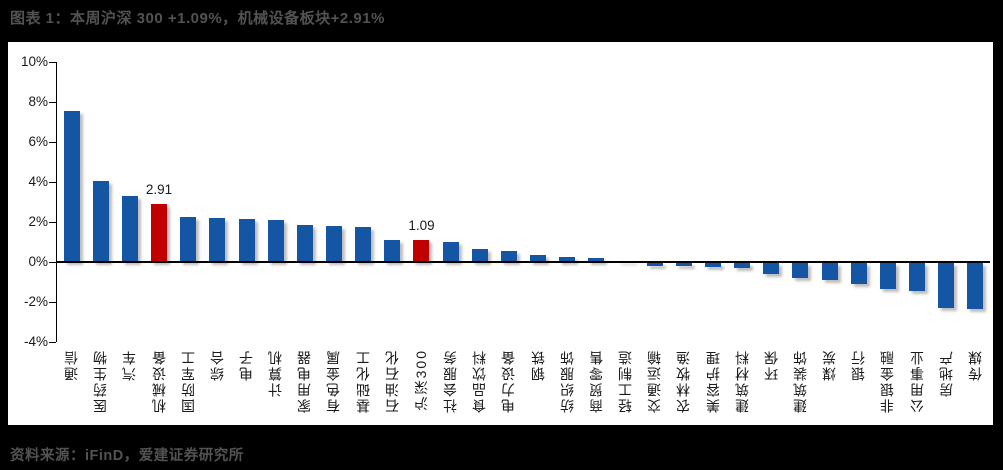  What do you see at coordinates (654, 381) in the screenshot?
I see `x-axis-label: 交通运输` at bounding box center [654, 381].